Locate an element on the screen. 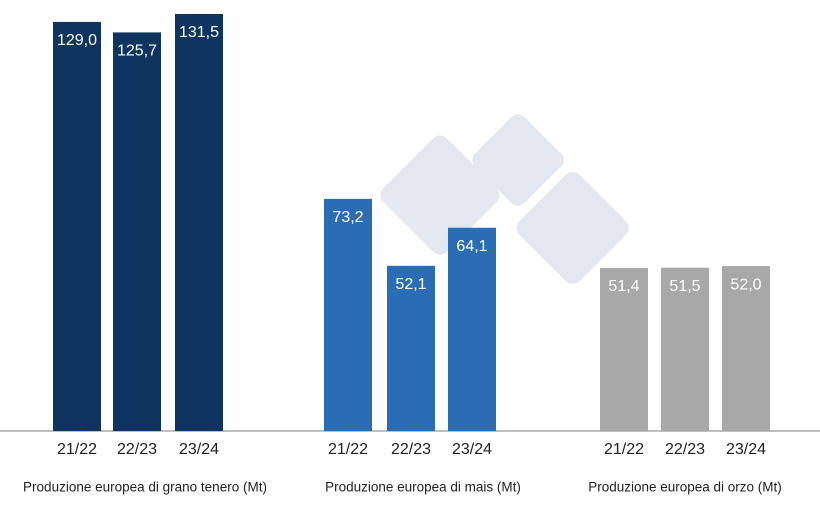  value-label: 51,4 is located at coordinates (623, 286).